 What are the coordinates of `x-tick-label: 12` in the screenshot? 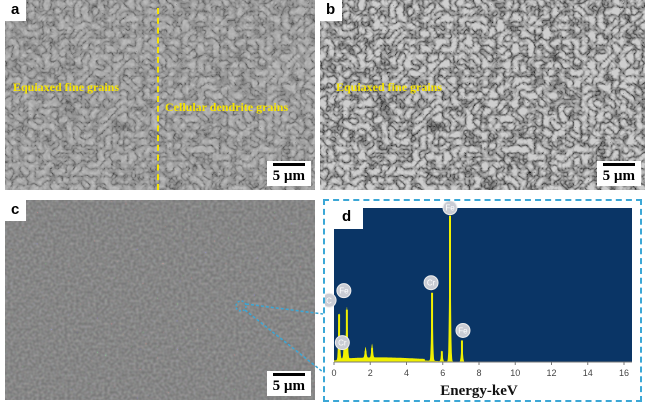 It's located at (551, 373).